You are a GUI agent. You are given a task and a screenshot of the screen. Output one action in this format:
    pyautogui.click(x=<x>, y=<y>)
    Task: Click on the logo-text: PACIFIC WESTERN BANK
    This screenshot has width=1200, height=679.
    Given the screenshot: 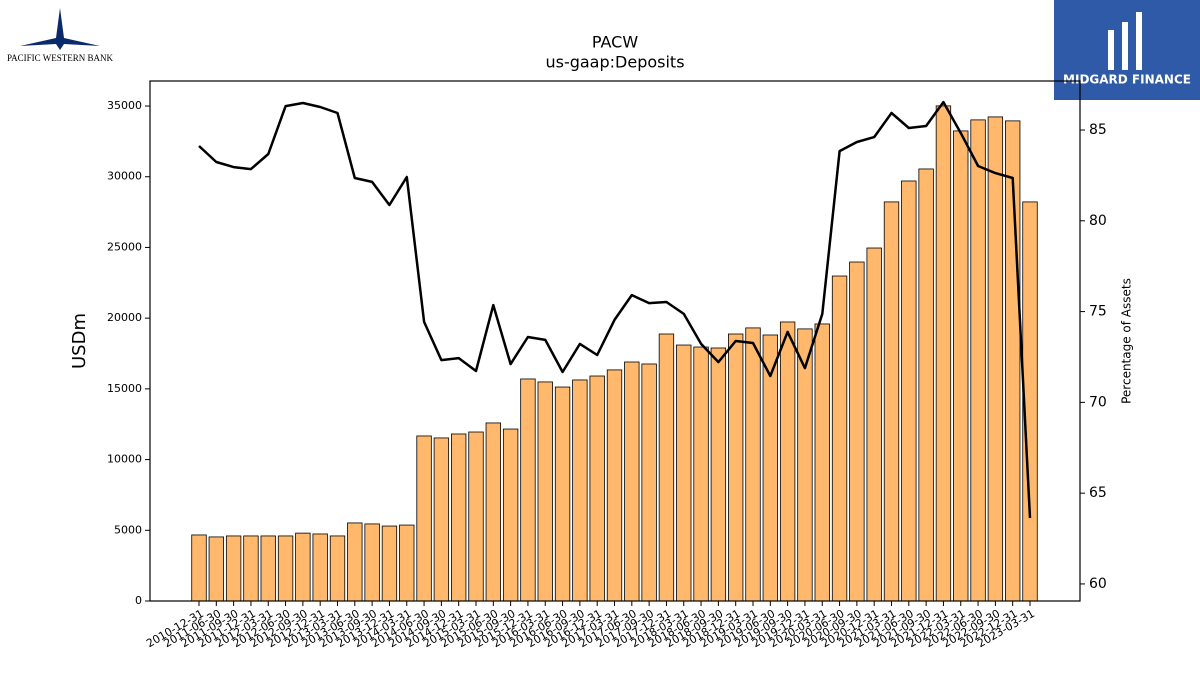 What is the action you would take?
    pyautogui.click(x=60, y=58)
    